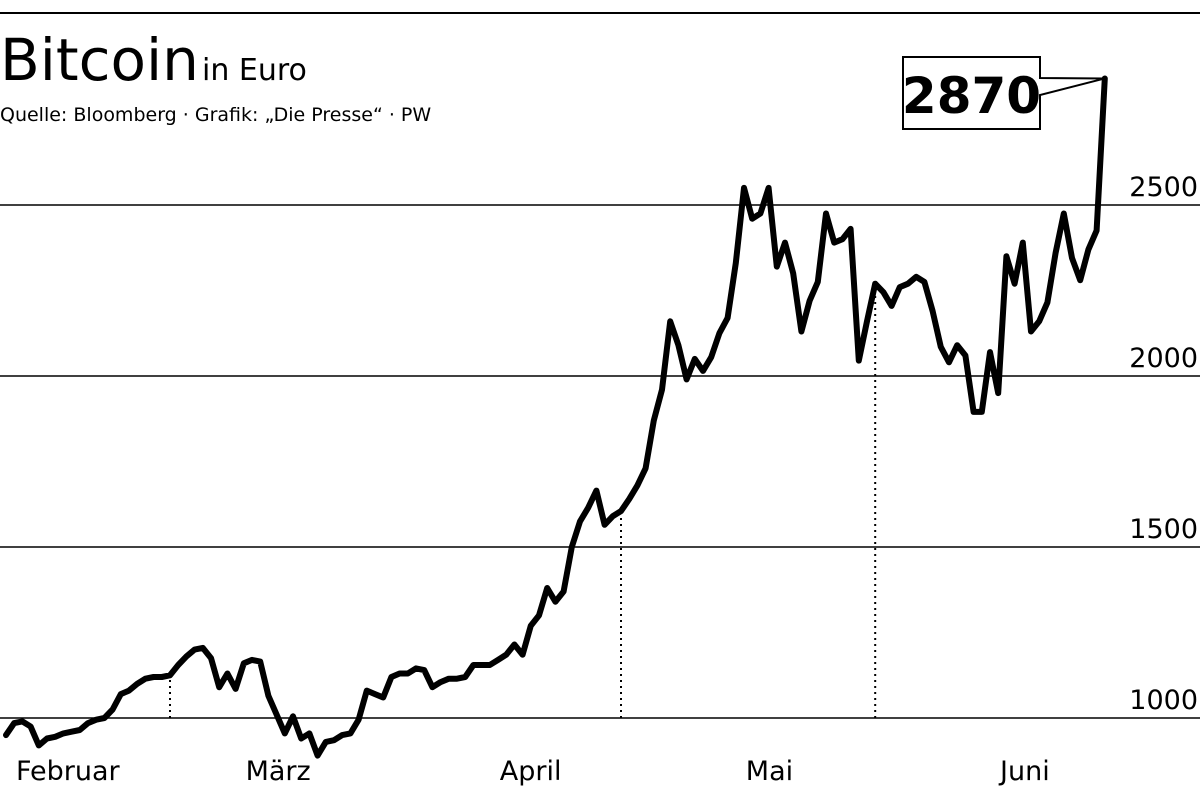 This screenshot has height=787, width=1200. I want to click on callout: 2870, so click(1004, 93).